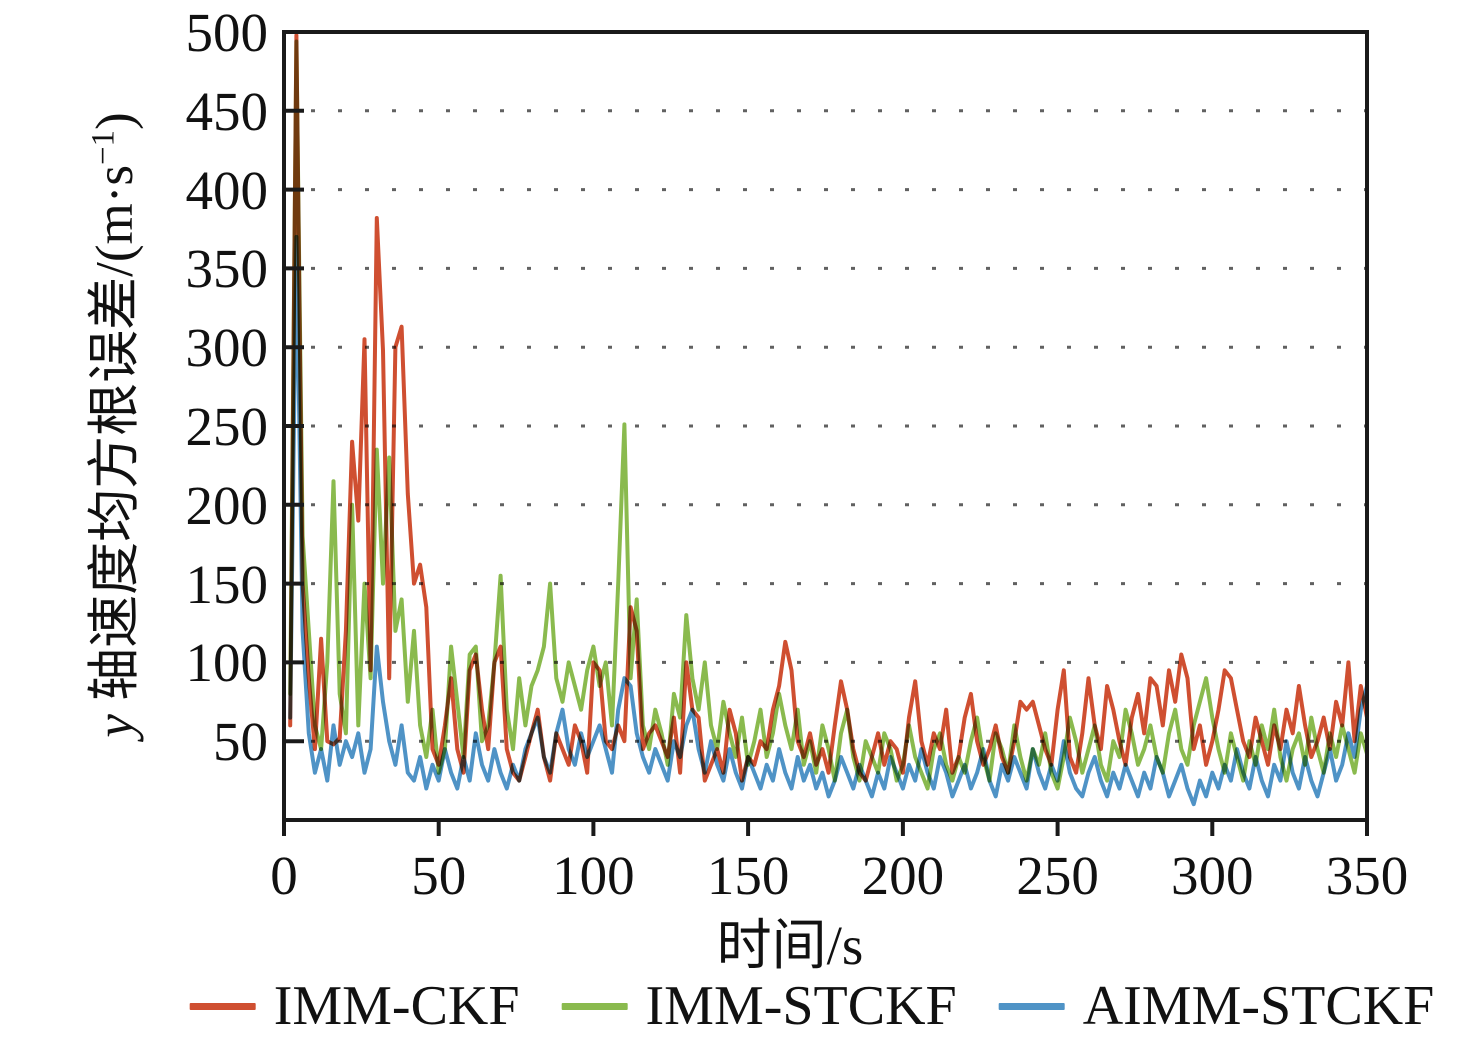 The height and width of the screenshot is (1053, 1476). Describe the element at coordinates (227, 663) in the screenshot. I see `y-tick-label-100: 100` at that location.